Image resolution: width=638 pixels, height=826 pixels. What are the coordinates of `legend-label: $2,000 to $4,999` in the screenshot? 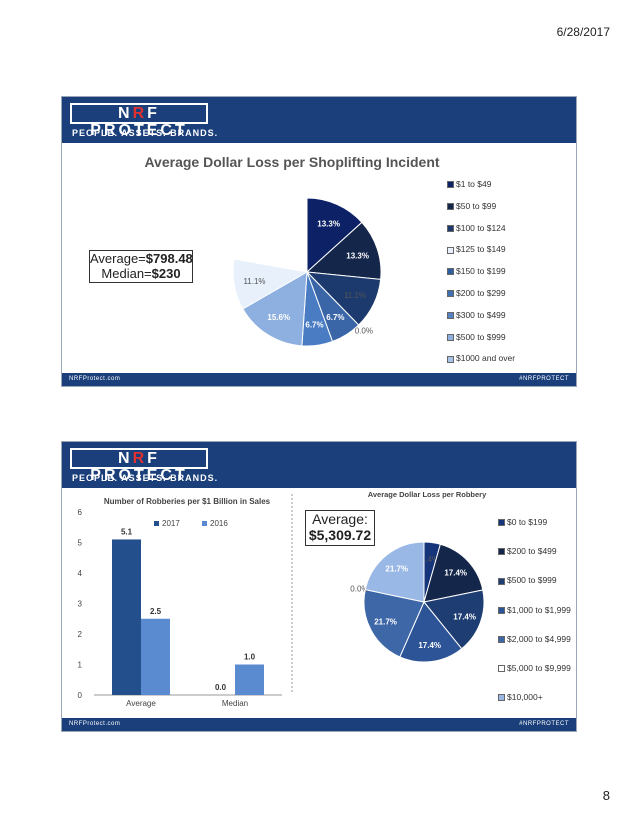 It's located at (539, 638).